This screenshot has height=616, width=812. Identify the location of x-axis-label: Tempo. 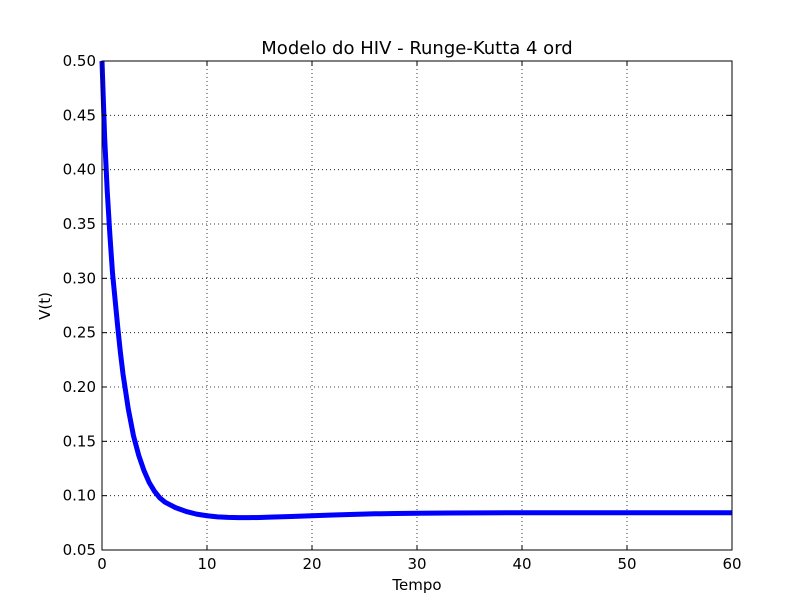
(416, 585).